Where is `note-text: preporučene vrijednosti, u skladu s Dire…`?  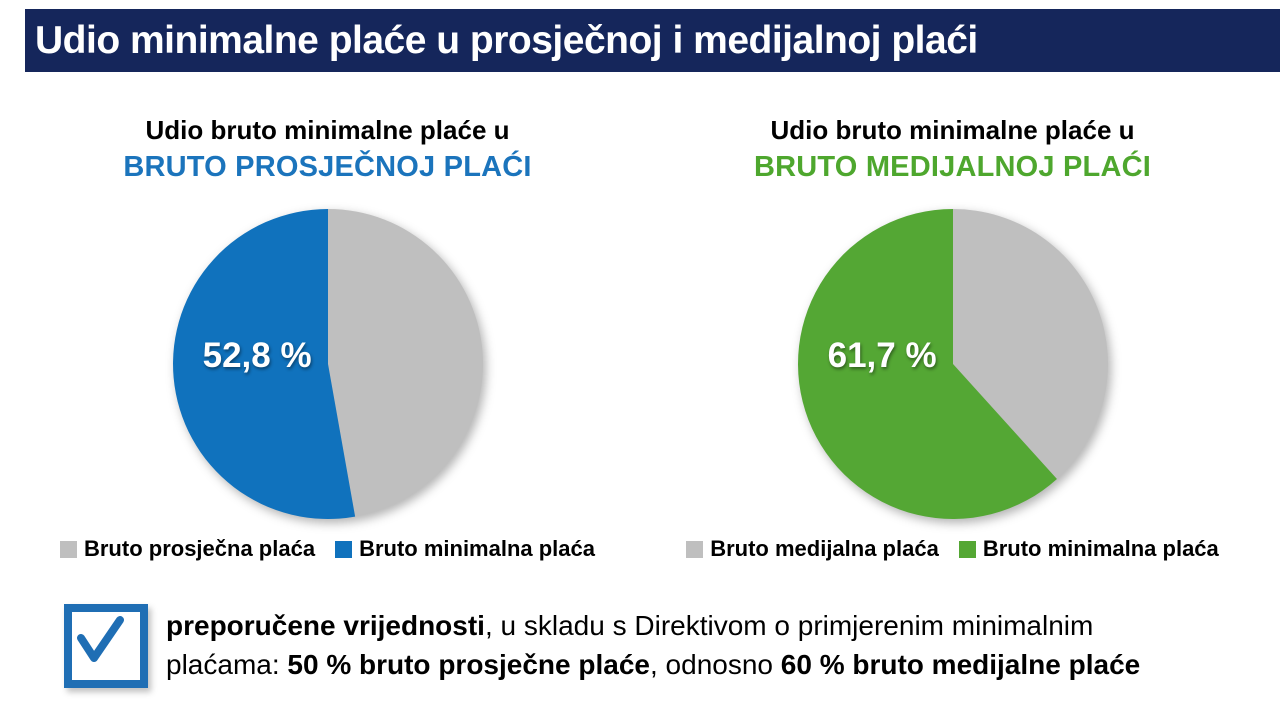
note-text: preporučene vrijednosti, u skladu s Dire… is located at coordinates (703, 644).